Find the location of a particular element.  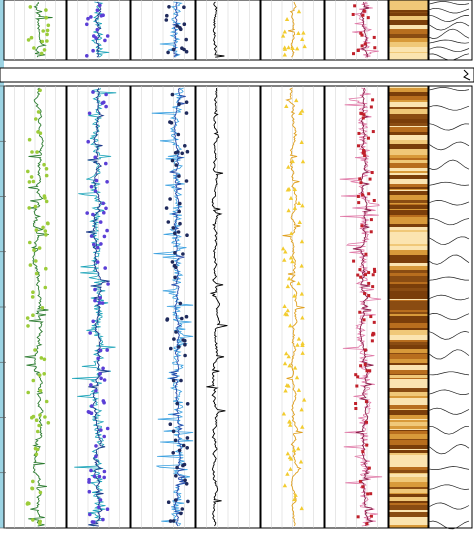

core-frame is located at coordinates (408, 30).